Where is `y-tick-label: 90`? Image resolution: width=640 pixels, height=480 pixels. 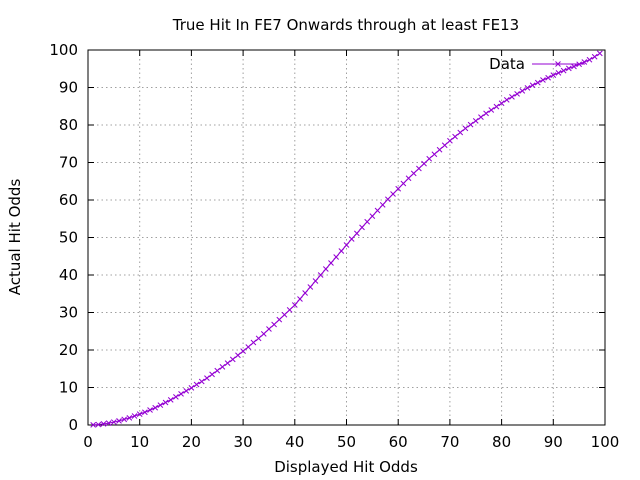
y-tick-label: 90 is located at coordinates (68, 88).